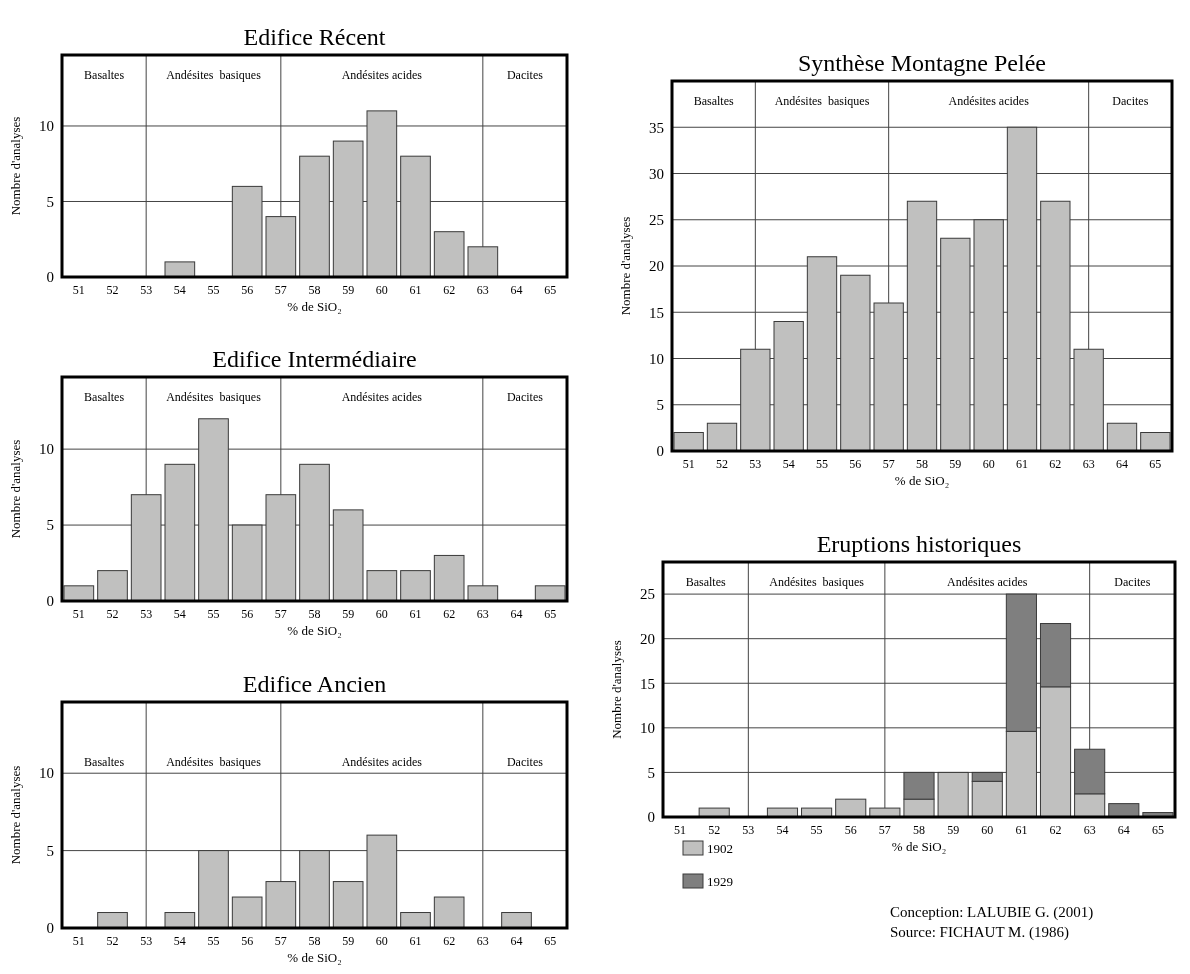 The image size is (1190, 974). What do you see at coordinates (992, 912) in the screenshot?
I see `text: Conception: LALUBIE G. (2001)` at bounding box center [992, 912].